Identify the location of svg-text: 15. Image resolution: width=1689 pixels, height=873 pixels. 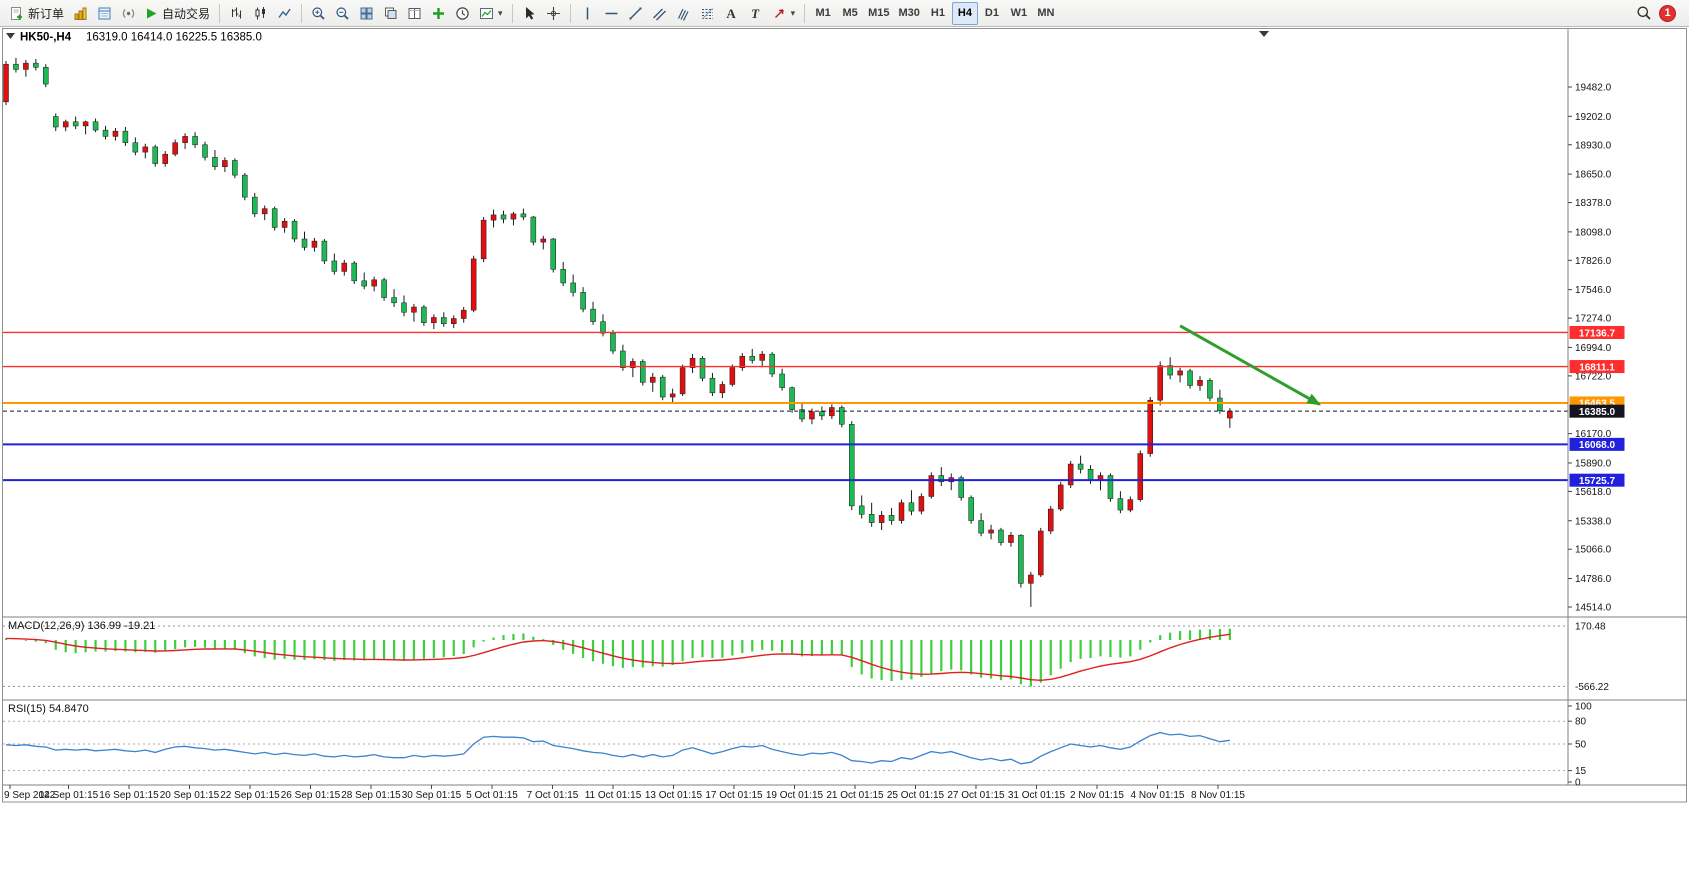
(1581, 771).